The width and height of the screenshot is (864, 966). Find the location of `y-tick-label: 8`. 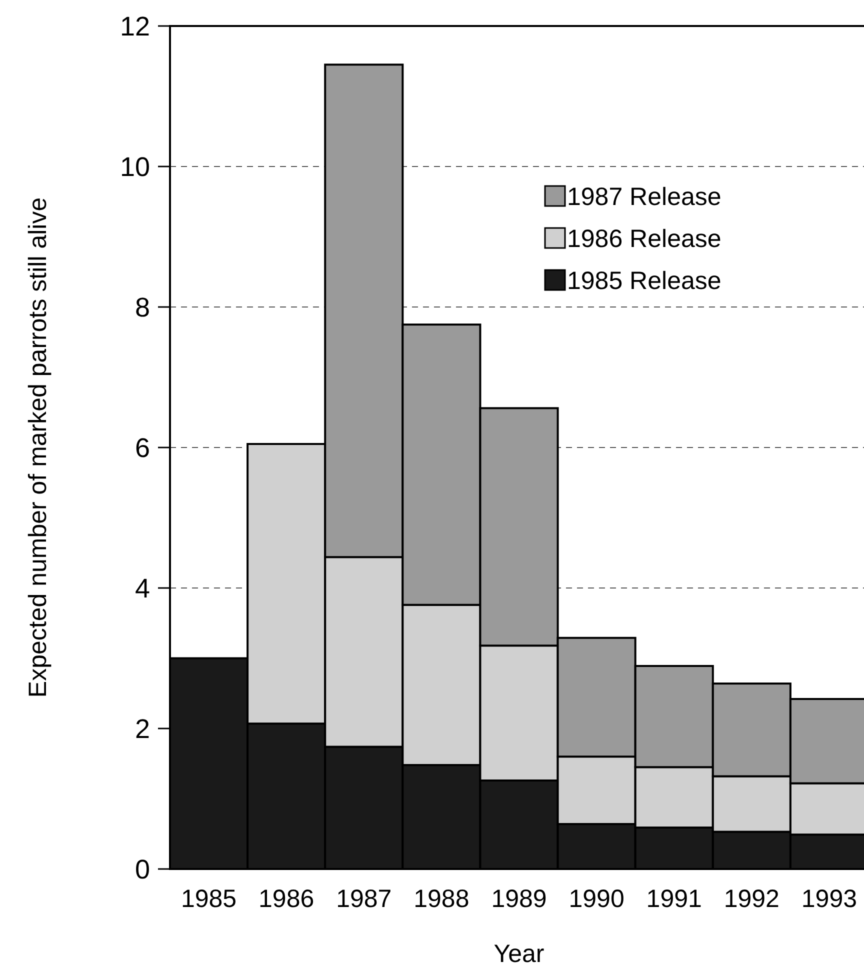

y-tick-label: 8 is located at coordinates (142, 307).